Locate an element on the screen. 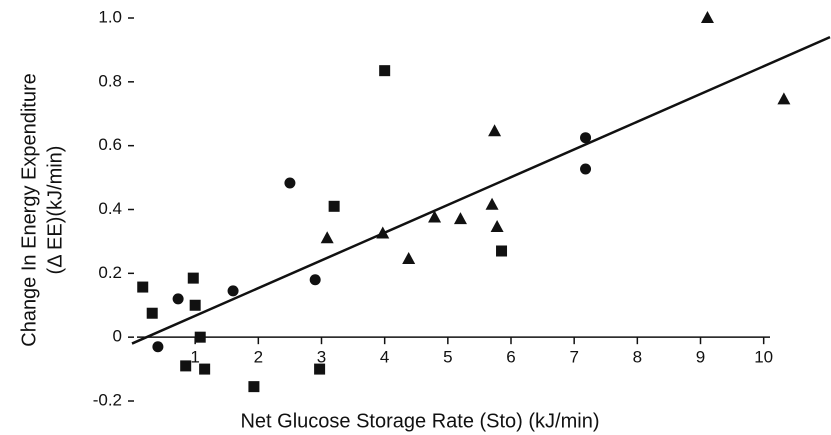  y-tick-label: 0.2 is located at coordinates (110, 272).